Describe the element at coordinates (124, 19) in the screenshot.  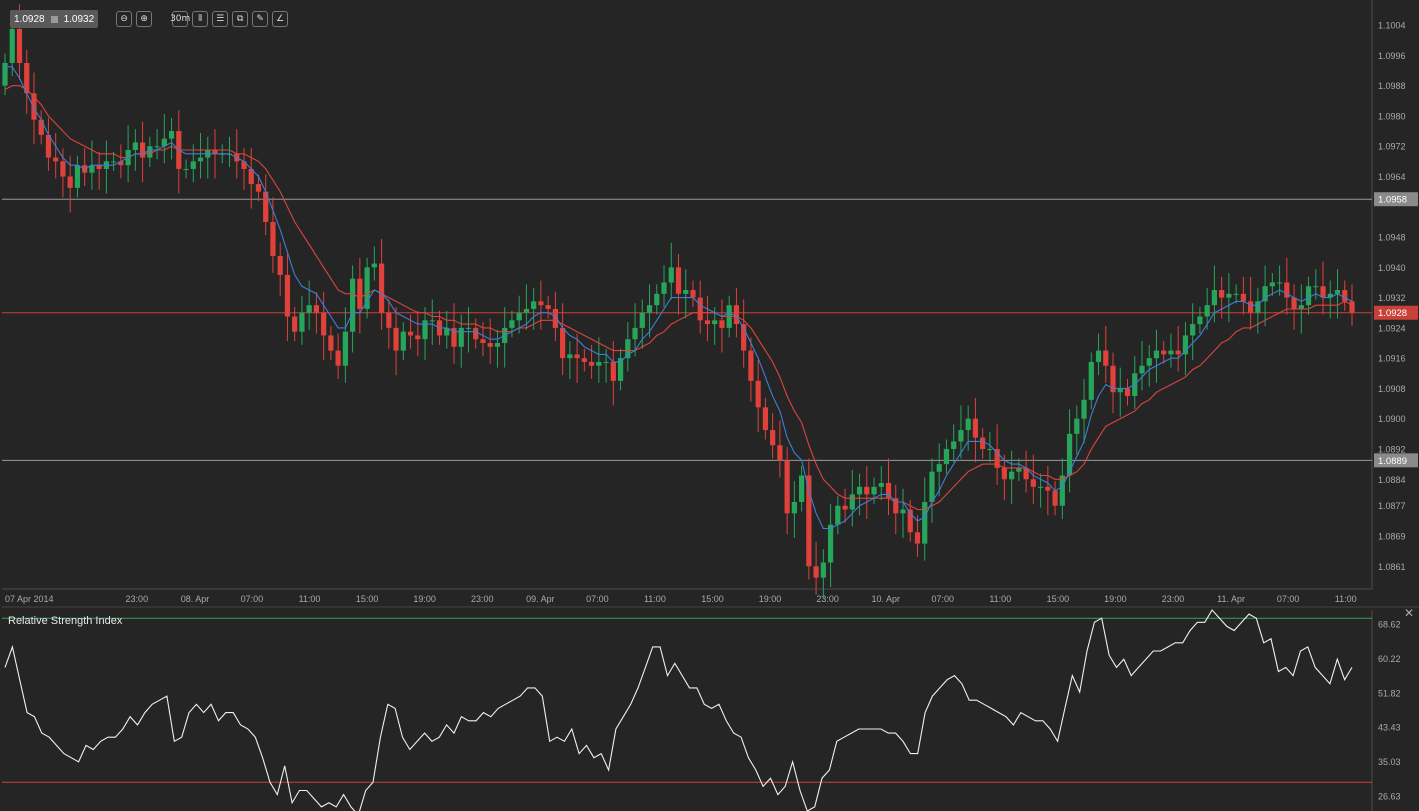
I see `zoom-out-icon: ⊖` at that location.